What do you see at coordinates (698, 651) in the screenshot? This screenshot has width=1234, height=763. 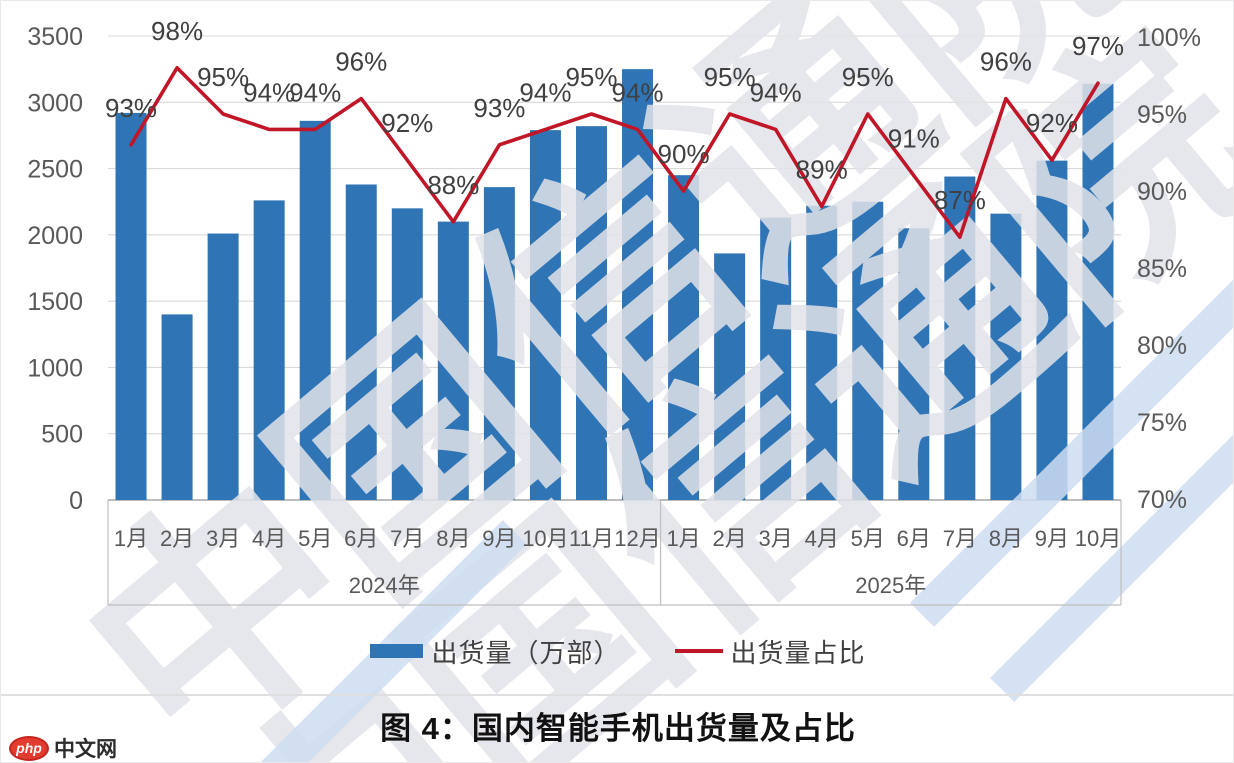 I see `line-series-swatch-icon` at bounding box center [698, 651].